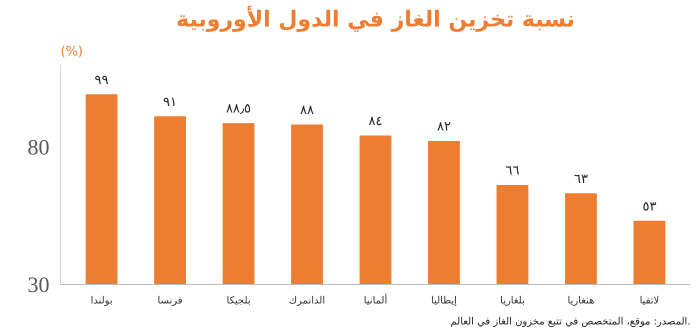 The image size is (700, 332). Describe the element at coordinates (39, 284) in the screenshot. I see `y-tick-label: 30` at that location.